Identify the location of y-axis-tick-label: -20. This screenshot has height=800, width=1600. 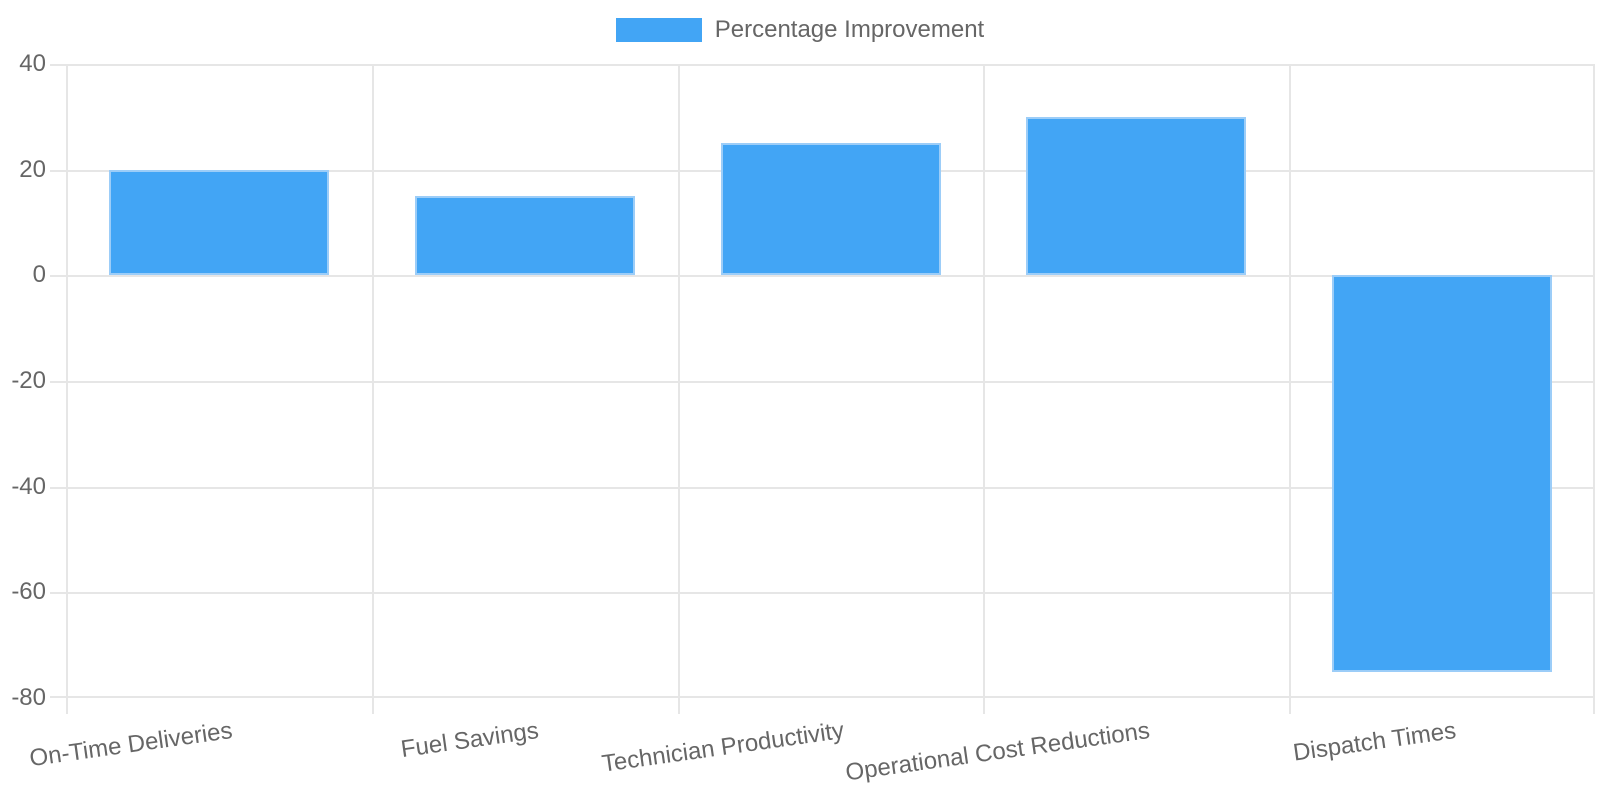
(28, 380).